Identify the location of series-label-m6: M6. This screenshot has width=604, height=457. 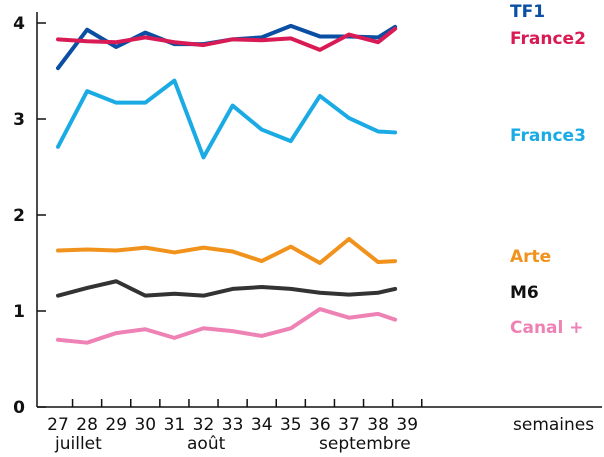
(524, 293).